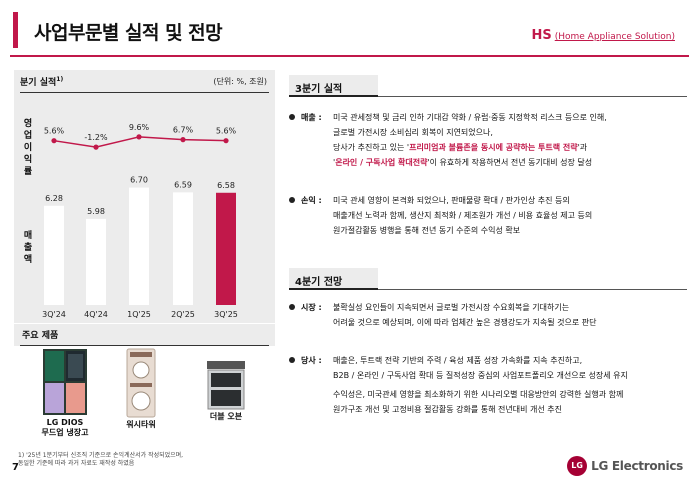 This screenshot has width=699, height=482. I want to click on ylabel-char: 이, so click(28, 147).